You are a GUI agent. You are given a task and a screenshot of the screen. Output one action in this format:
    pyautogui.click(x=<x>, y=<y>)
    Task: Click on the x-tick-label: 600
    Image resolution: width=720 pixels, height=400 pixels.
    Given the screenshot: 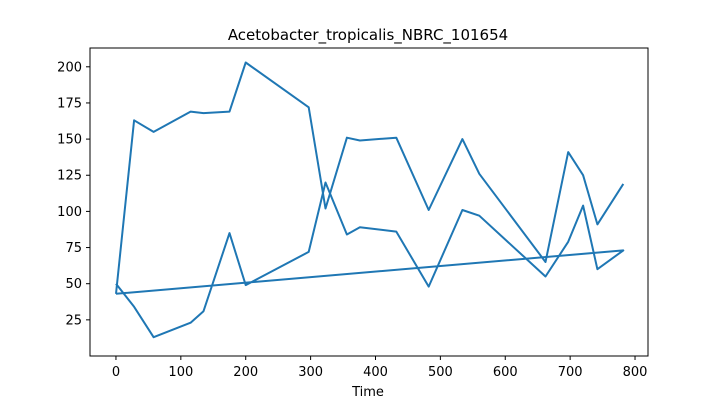 What is the action you would take?
    pyautogui.click(x=505, y=372)
    